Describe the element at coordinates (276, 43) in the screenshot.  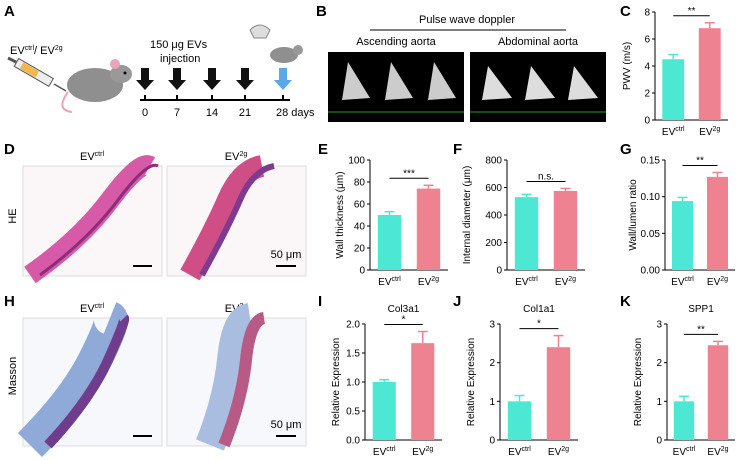
I see `small-mouse` at that location.